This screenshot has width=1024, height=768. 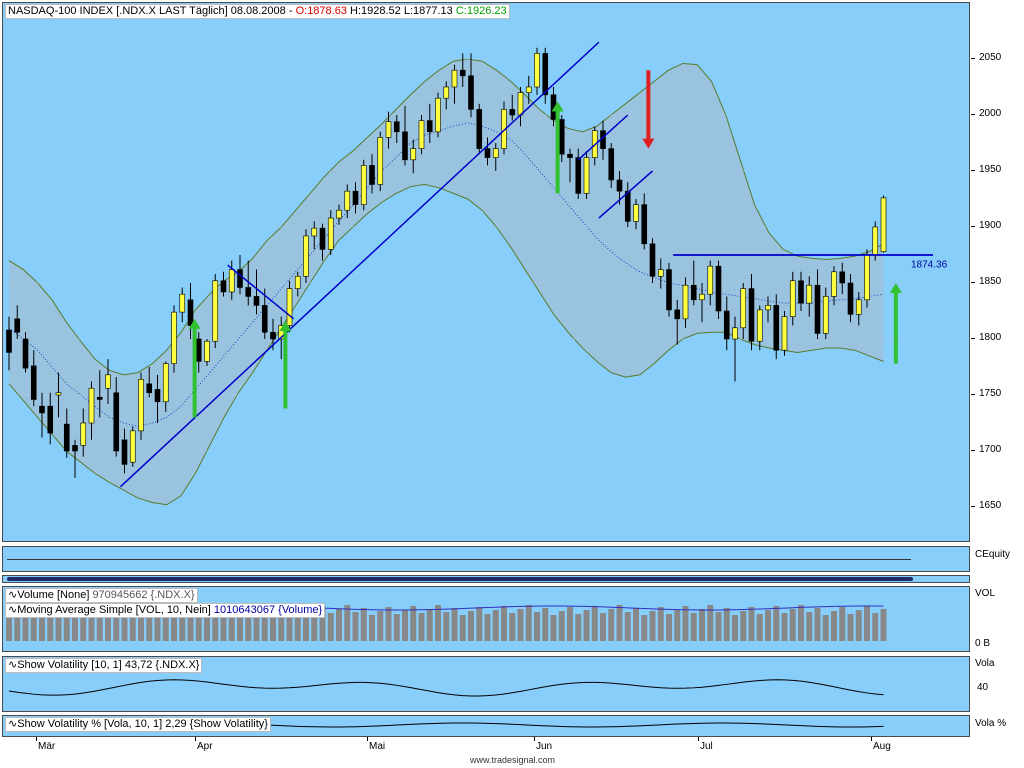 What do you see at coordinates (513, 760) in the screenshot?
I see `footer-link: www.tradesignal.com` at bounding box center [513, 760].